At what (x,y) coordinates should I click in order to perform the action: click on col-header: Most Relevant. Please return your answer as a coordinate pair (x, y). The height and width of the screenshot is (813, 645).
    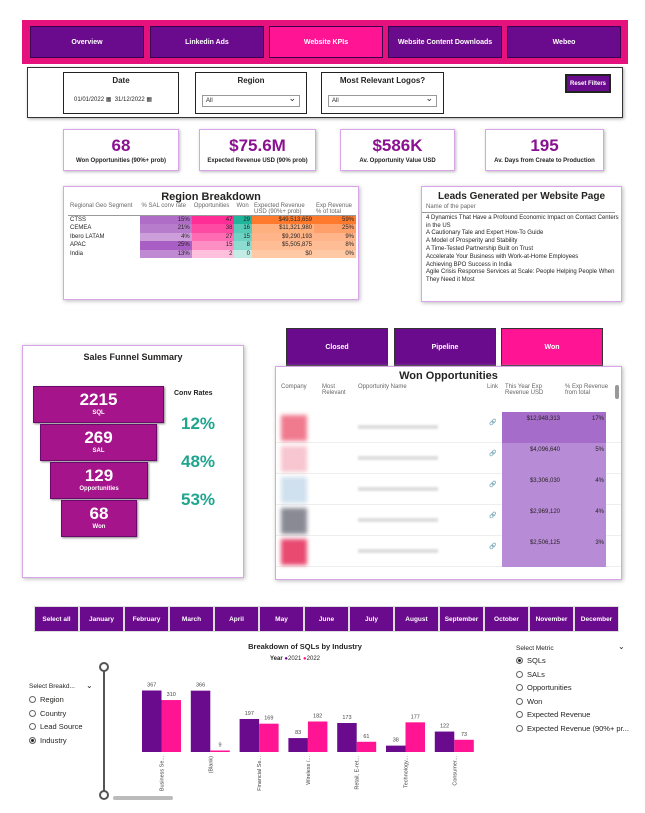
    Looking at the image, I should click on (334, 390).